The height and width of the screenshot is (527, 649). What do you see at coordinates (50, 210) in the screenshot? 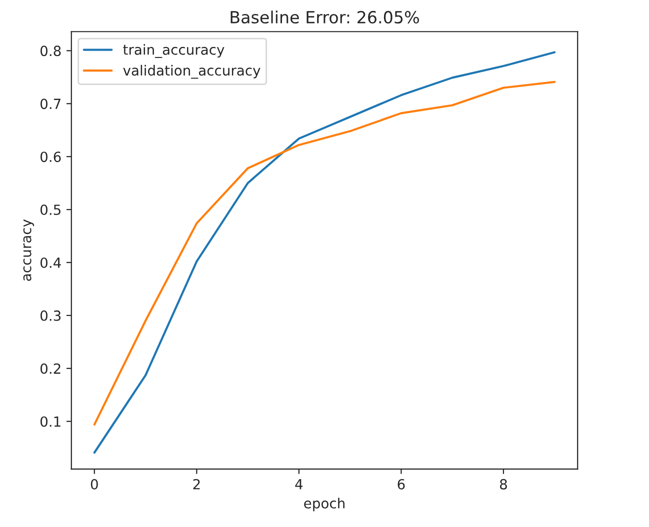
I see `y-tick-label: 0.5` at bounding box center [50, 210].